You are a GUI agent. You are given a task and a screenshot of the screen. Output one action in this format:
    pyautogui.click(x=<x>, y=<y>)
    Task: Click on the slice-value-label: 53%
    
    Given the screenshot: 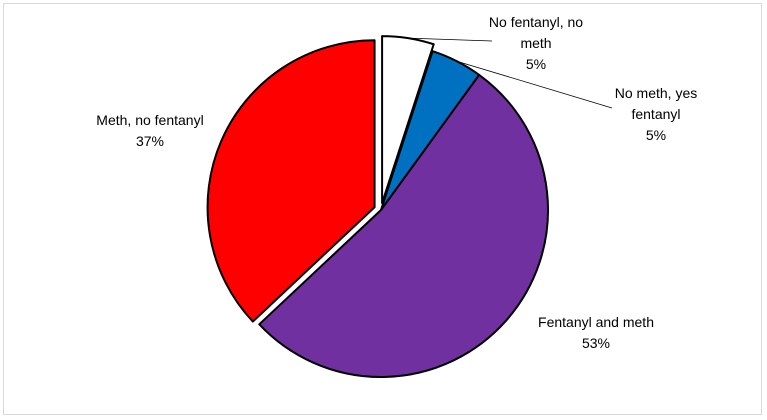 What is the action you would take?
    pyautogui.click(x=596, y=343)
    